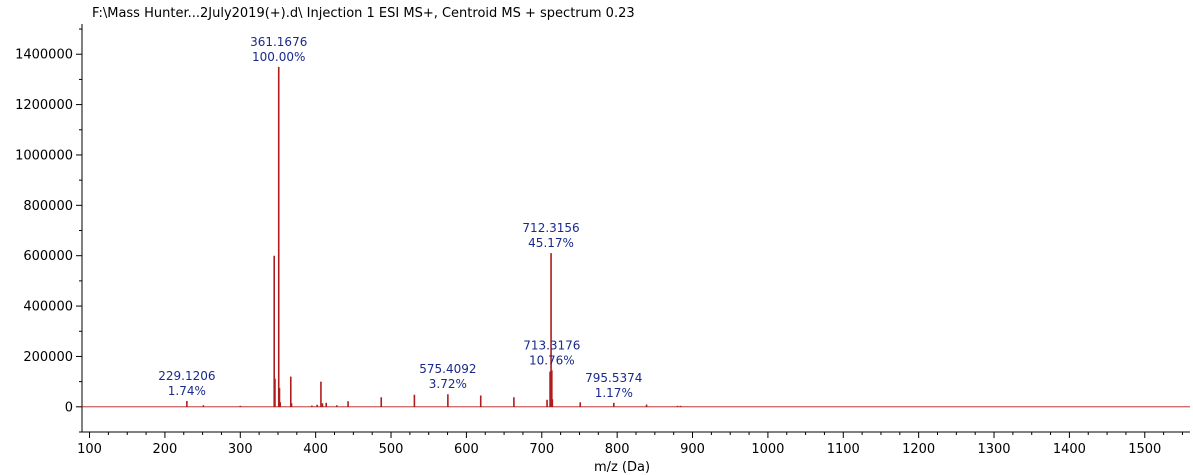 The height and width of the screenshot is (475, 1193). Describe the element at coordinates (48, 357) in the screenshot. I see `y-tick-label: 200000` at that location.